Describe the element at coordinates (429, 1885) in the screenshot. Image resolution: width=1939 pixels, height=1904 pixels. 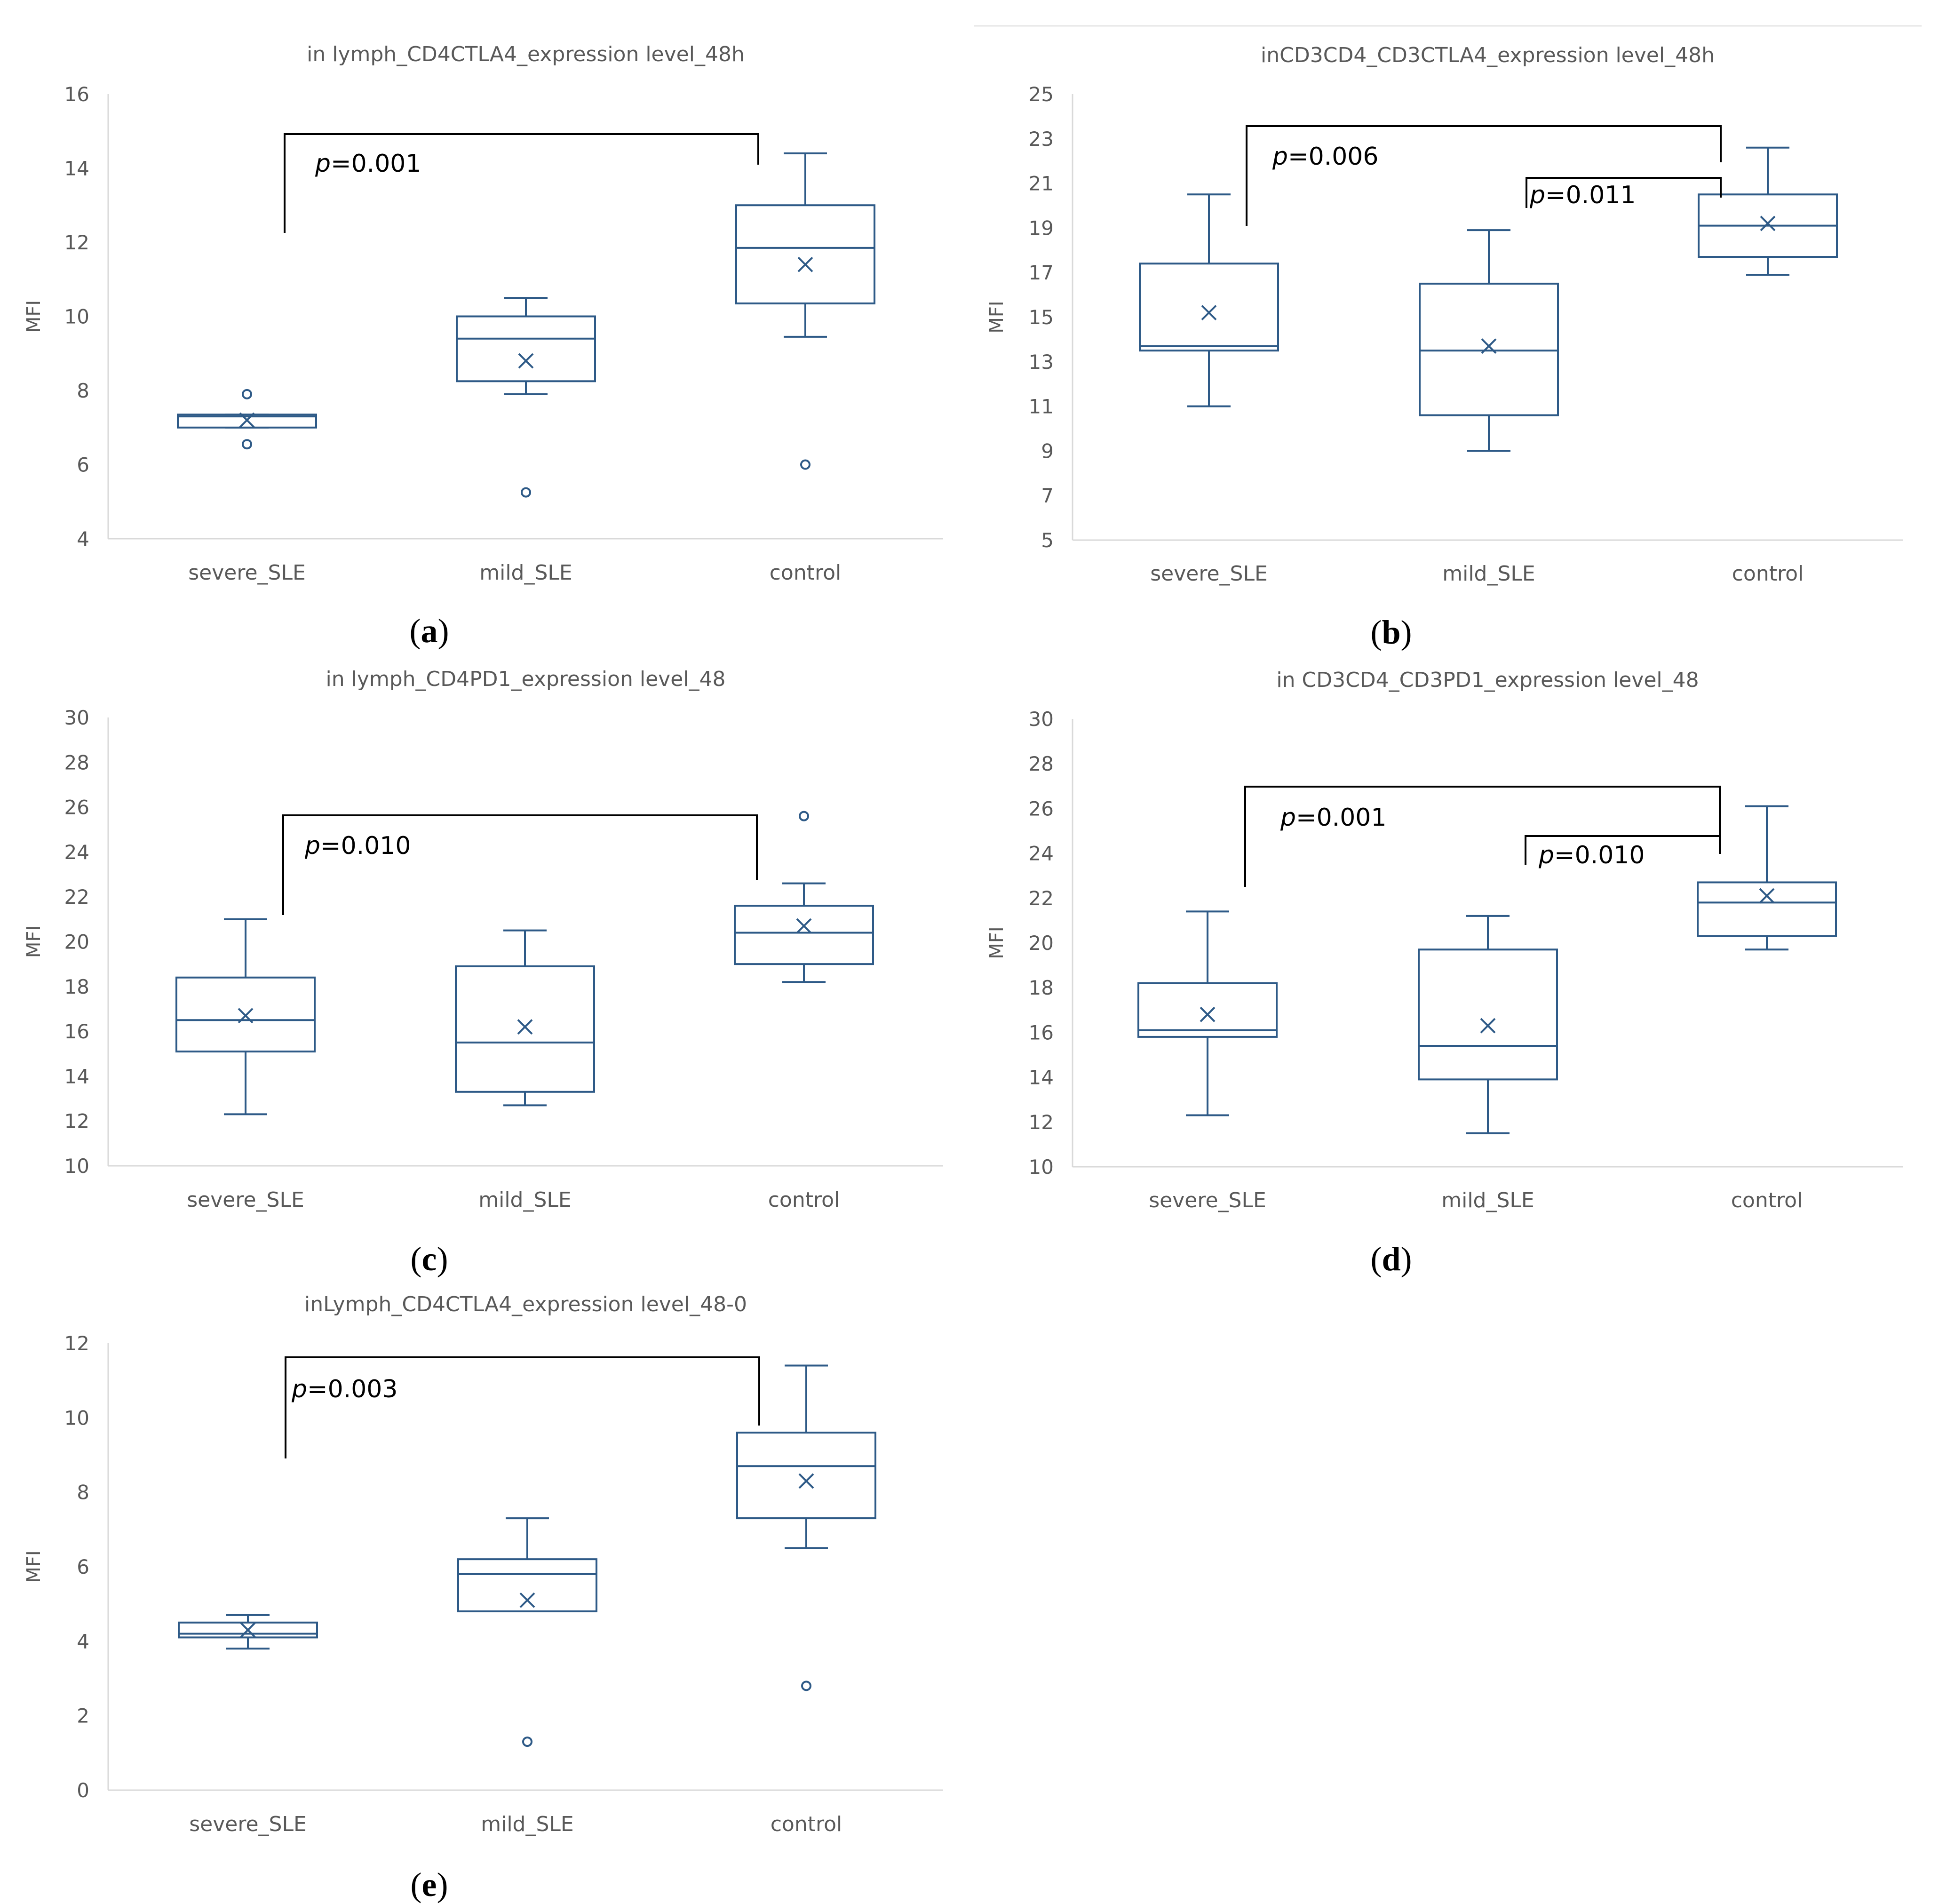
I see `panel-label: (e)` at that location.